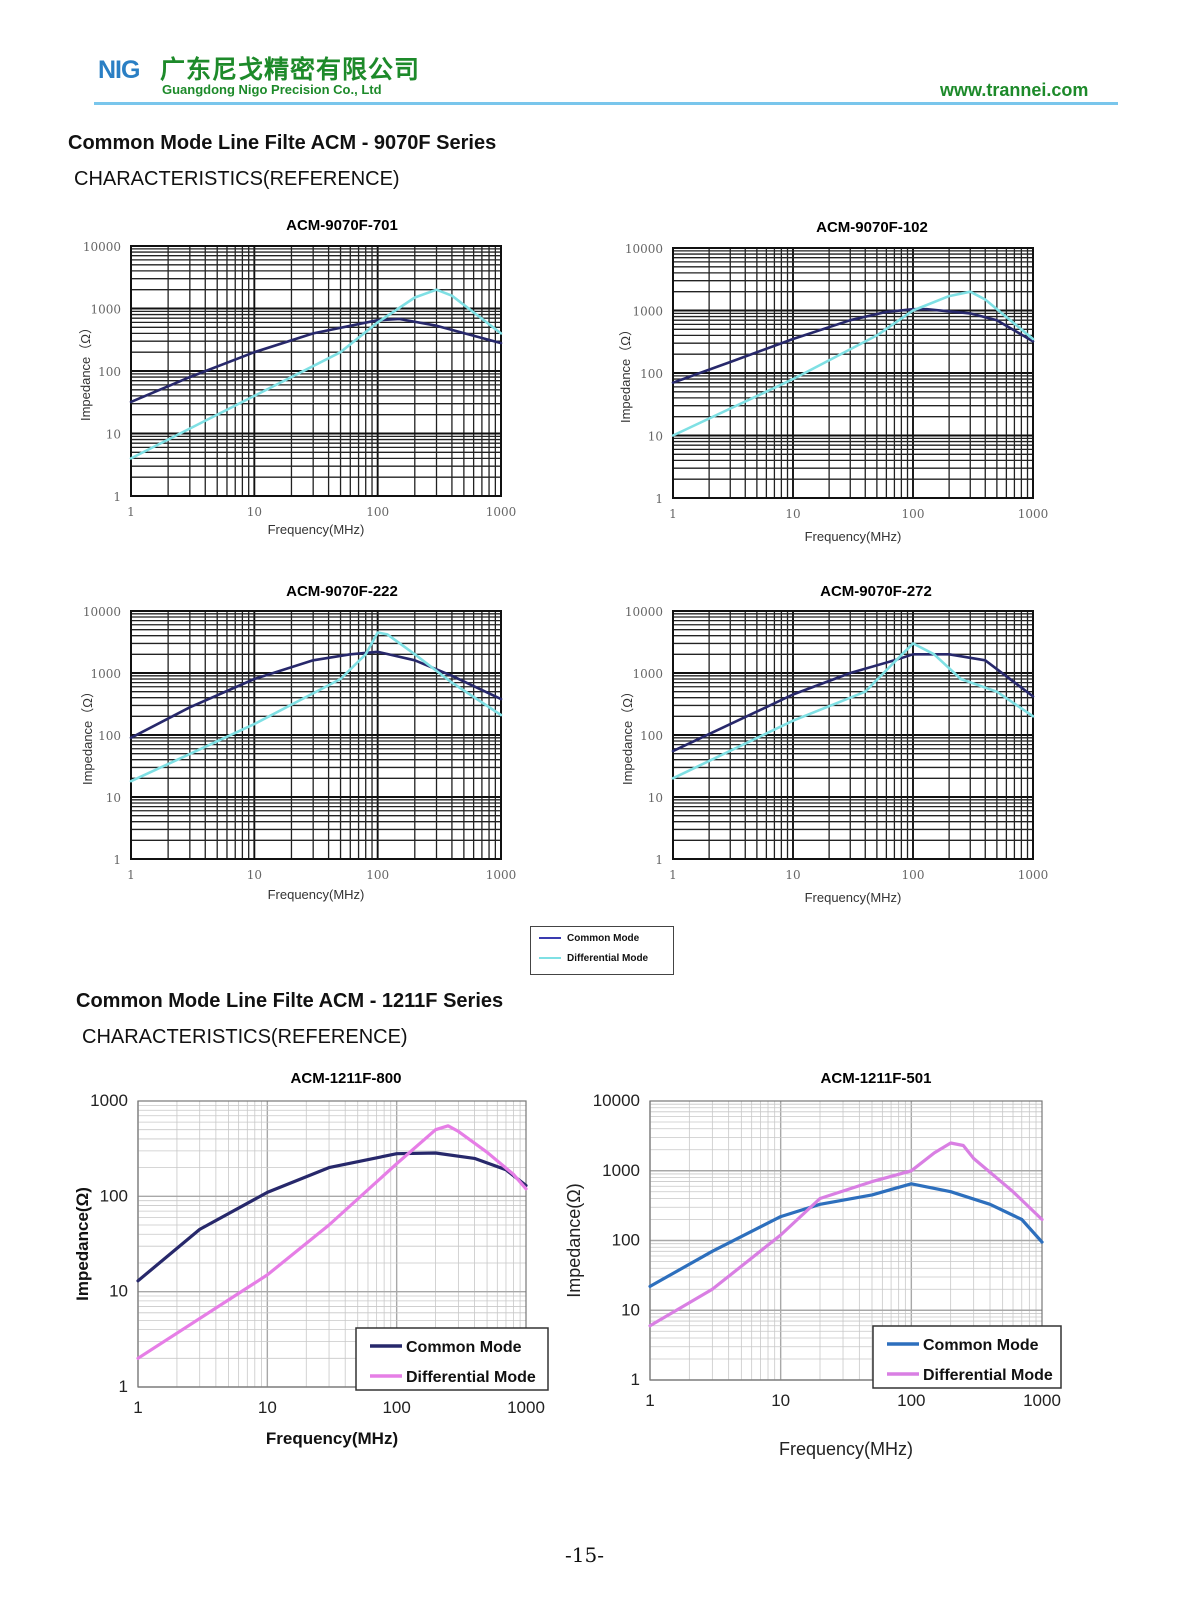  What do you see at coordinates (237, 179) in the screenshot?
I see `section1-subtitle: CHARACTERISTICS(REFERENCE)` at bounding box center [237, 179].